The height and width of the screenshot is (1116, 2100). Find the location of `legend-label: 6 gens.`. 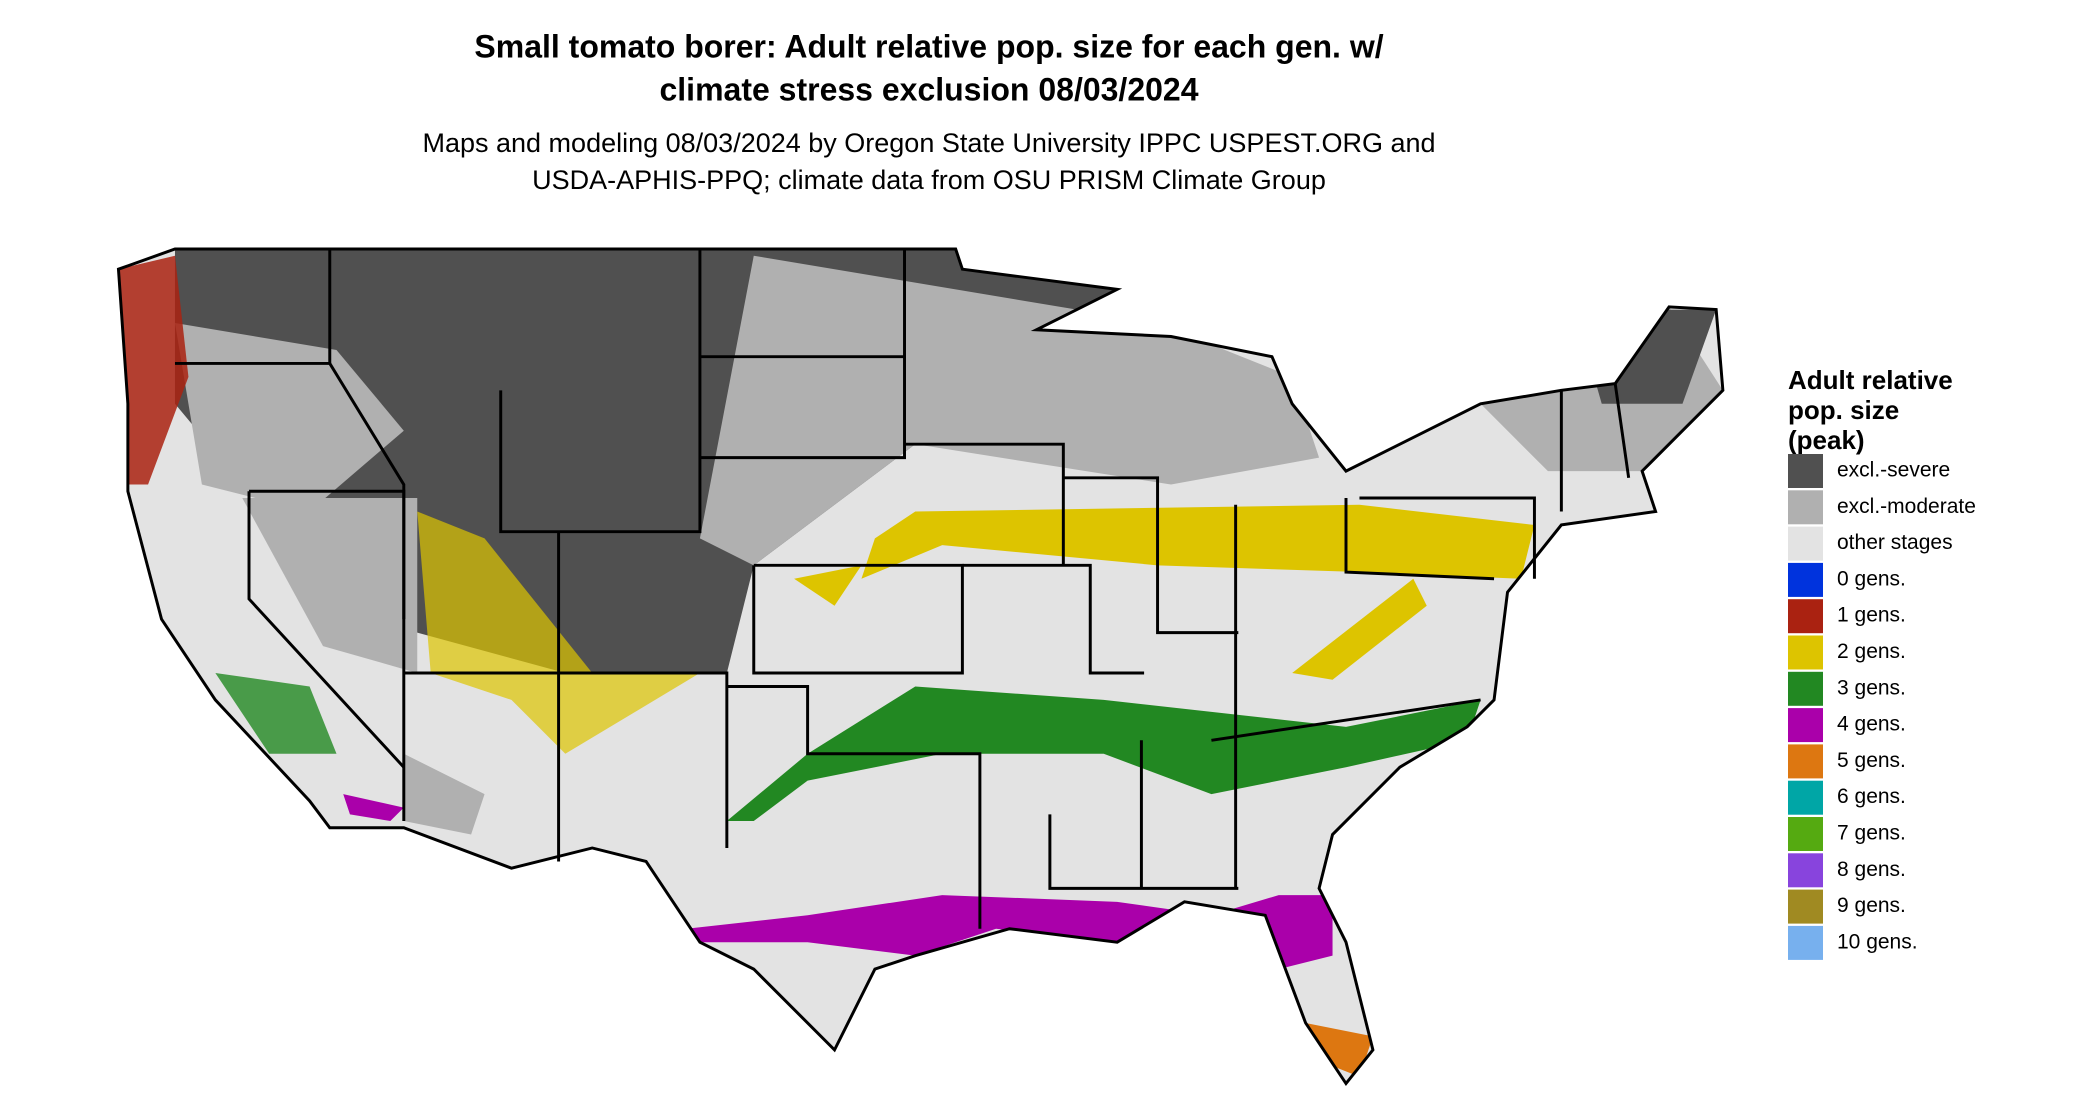

legend-label: 6 gens. is located at coordinates (1871, 796).